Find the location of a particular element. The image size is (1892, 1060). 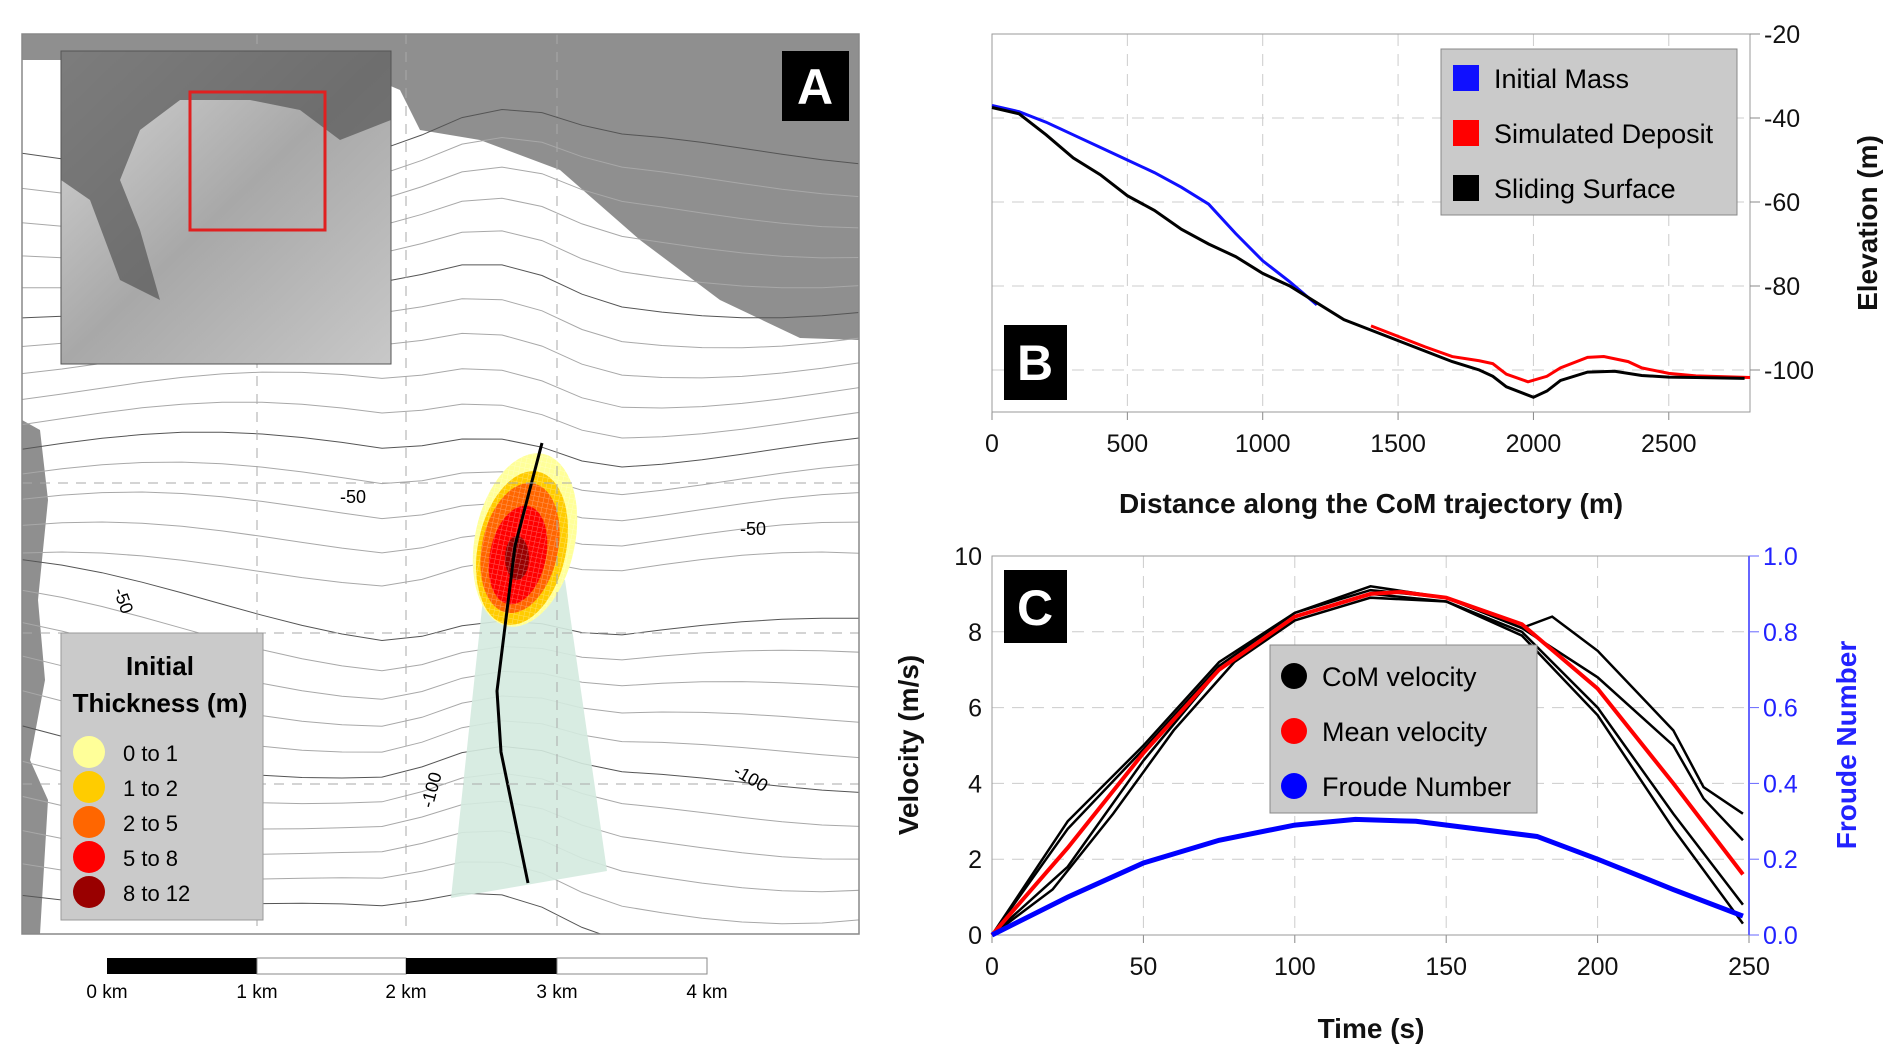

x-tick-label: 2000 is located at coordinates (1534, 444).